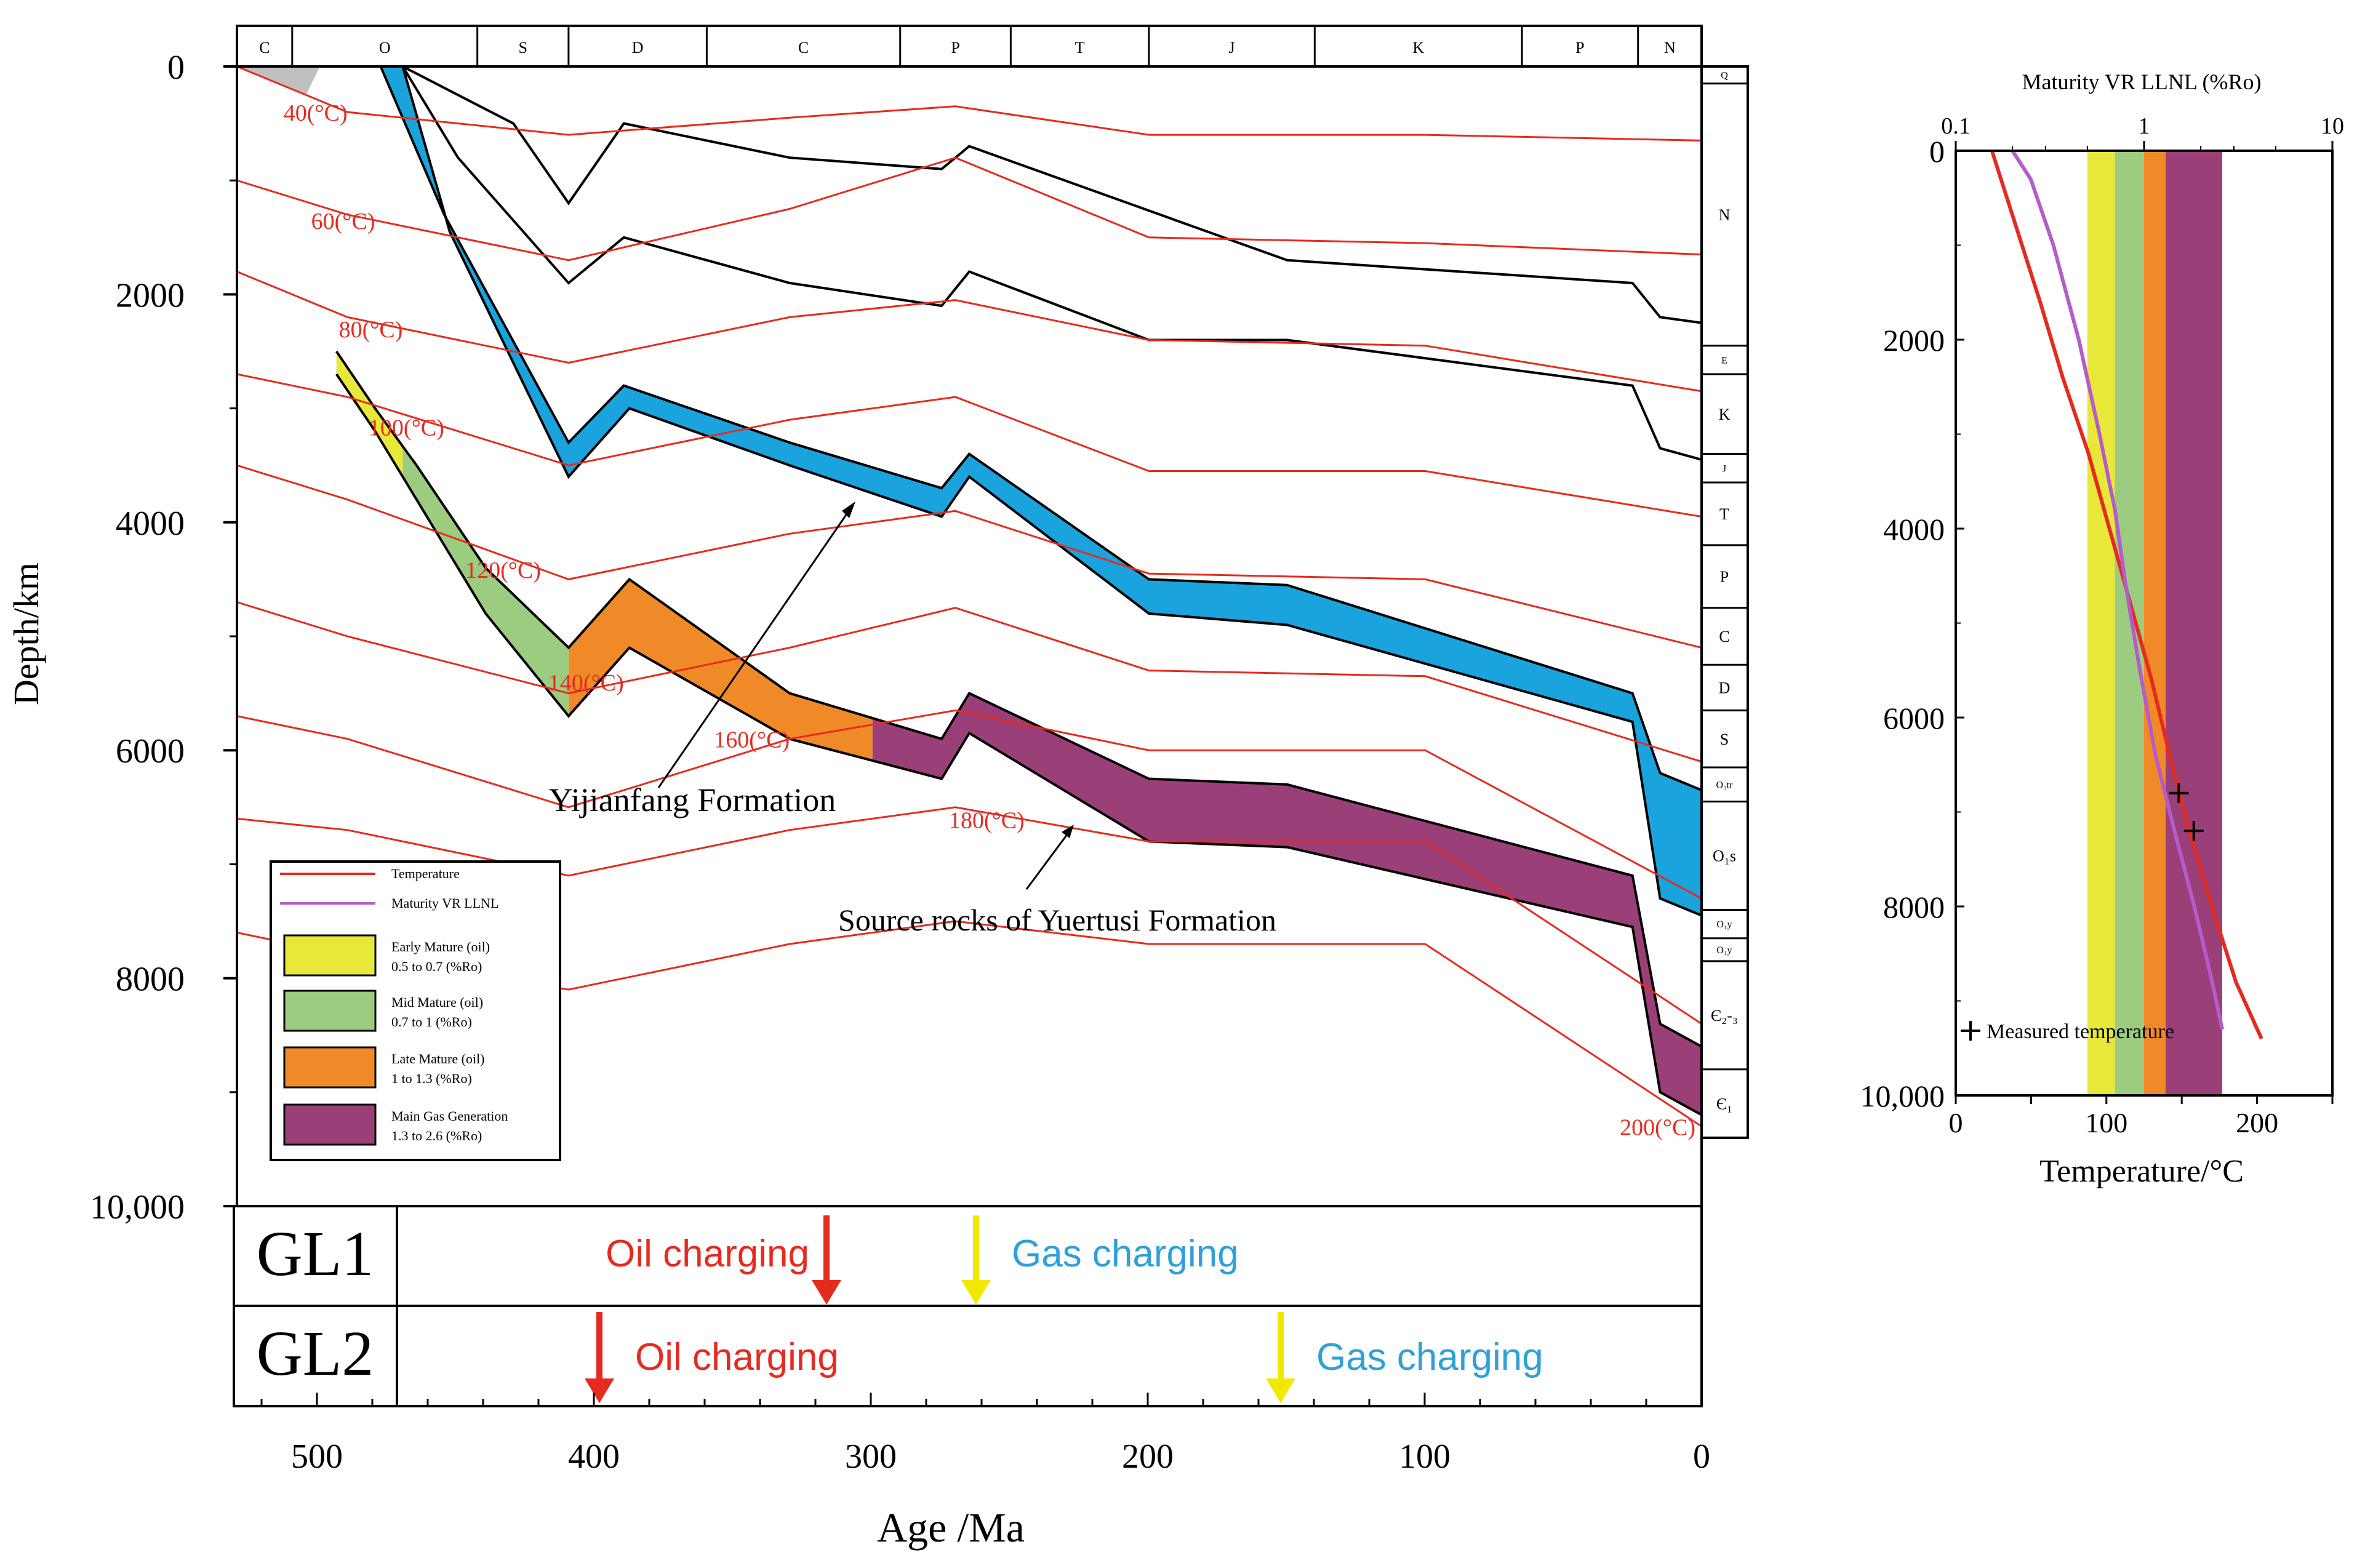 This screenshot has width=2357, height=1568. Describe the element at coordinates (316, 1353) in the screenshot. I see `gl2-label: GL2` at that location.